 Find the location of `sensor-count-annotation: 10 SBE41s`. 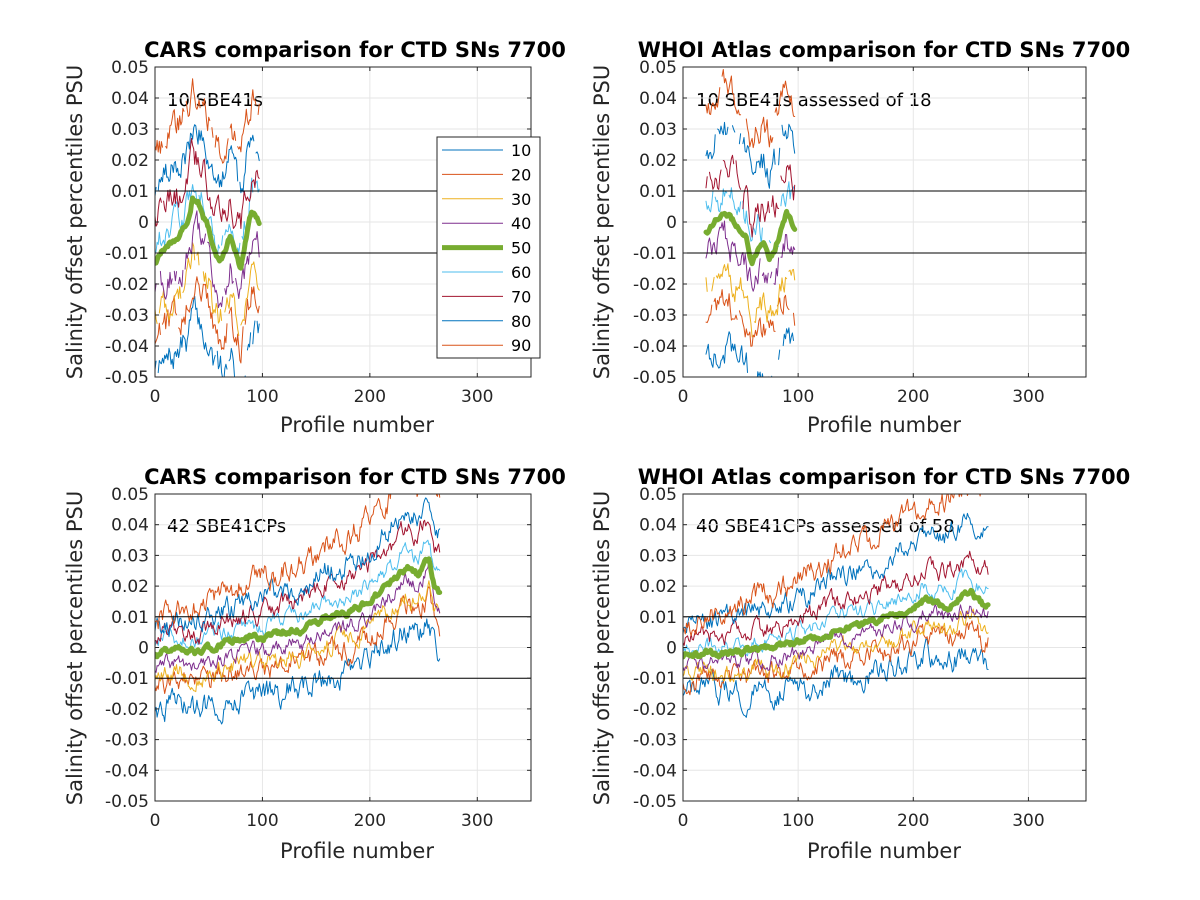

sensor-count-annotation: 10 SBE41s is located at coordinates (215, 100).